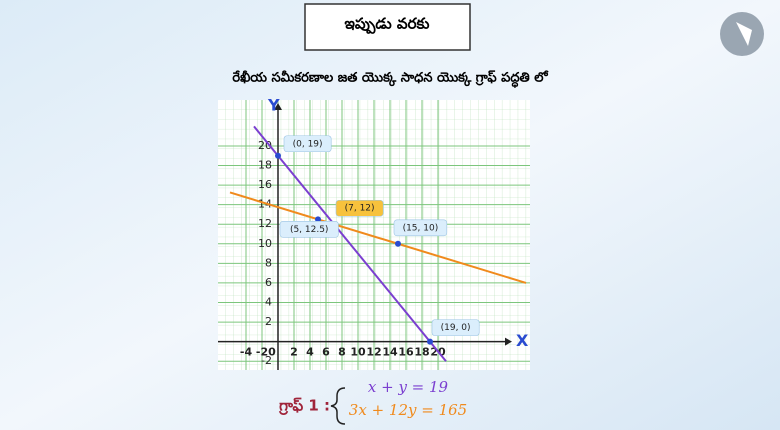 This screenshot has width=780, height=430. Describe the element at coordinates (408, 387) in the screenshot. I see `legend-entry: x + y = 19` at that location.